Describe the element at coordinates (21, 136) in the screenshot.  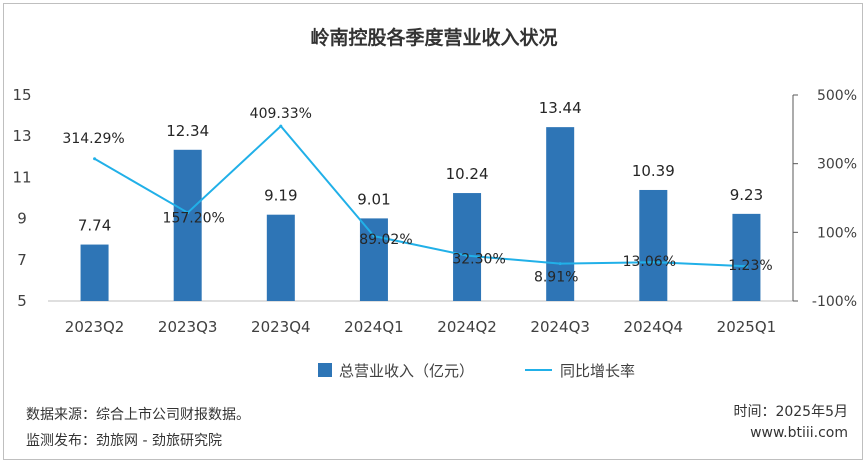
I see `y-left-tick-label: 13` at that location.